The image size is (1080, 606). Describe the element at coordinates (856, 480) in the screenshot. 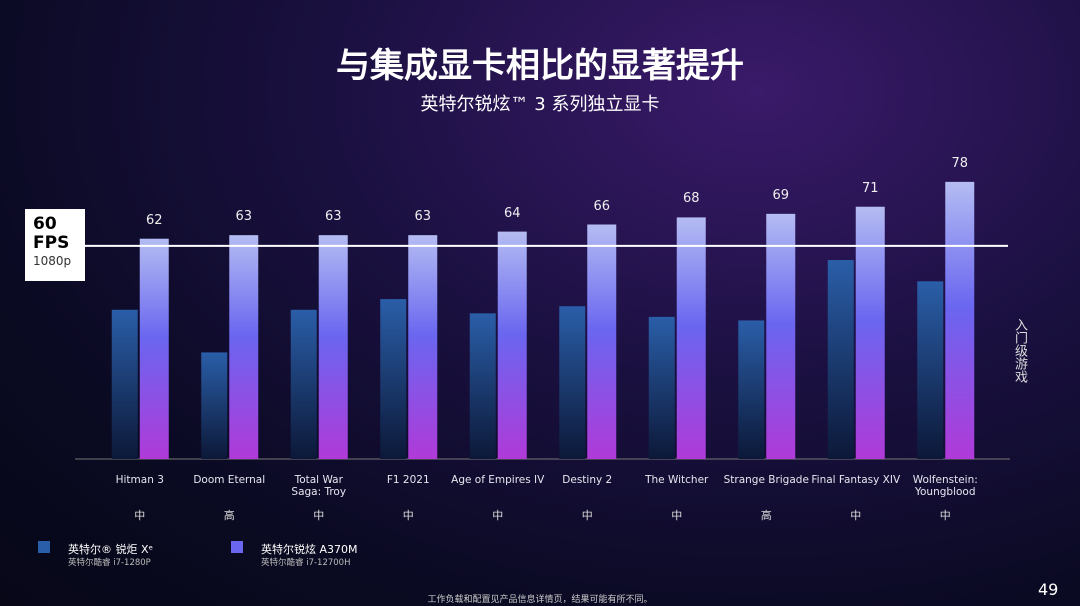

I see `x-tick-label: Final Fantasy XIV` at that location.